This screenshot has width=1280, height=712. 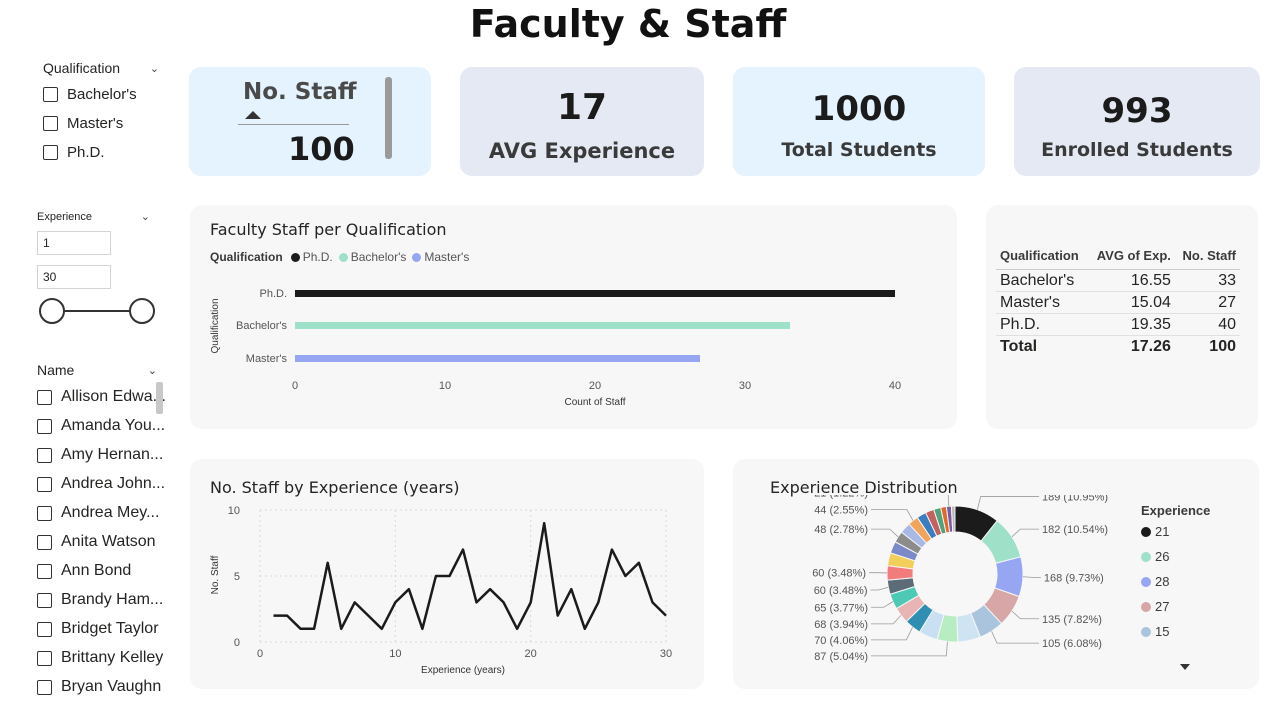 I want to click on table-cell: Master's, so click(x=1042, y=302).